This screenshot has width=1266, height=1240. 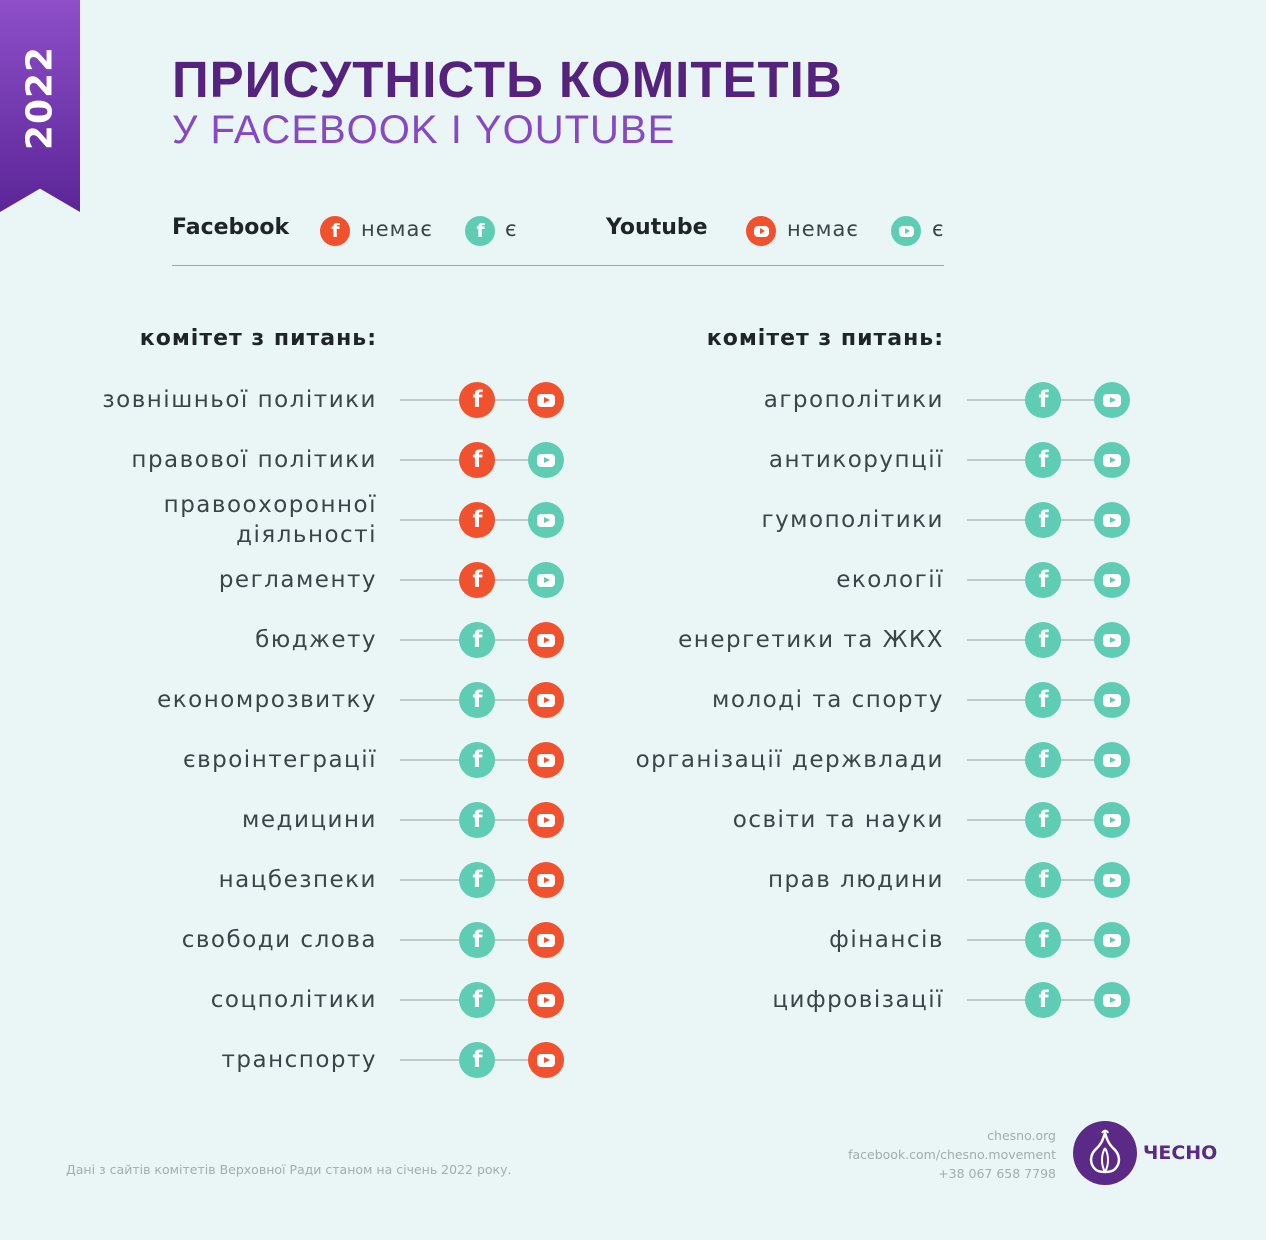 I want to click on committee-name: соцполітики, so click(x=293, y=1000).